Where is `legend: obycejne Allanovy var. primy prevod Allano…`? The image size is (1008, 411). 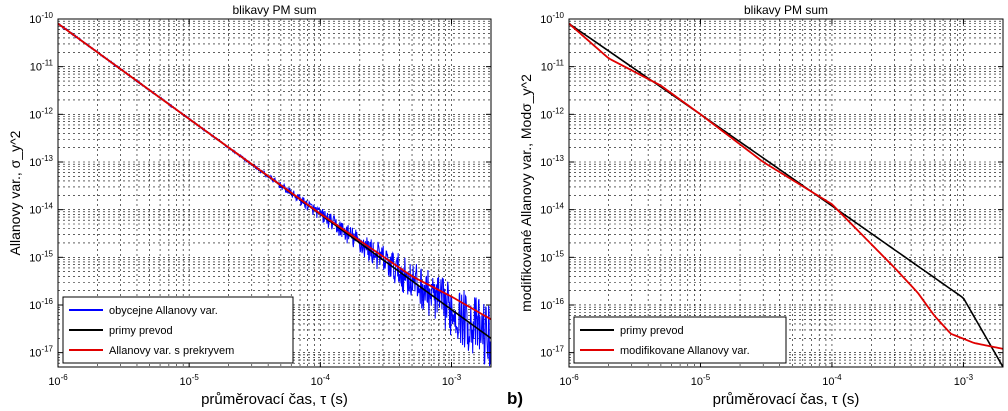 legend: obycejne Allanovy var. primy prevod Allano… is located at coordinates (178, 330).